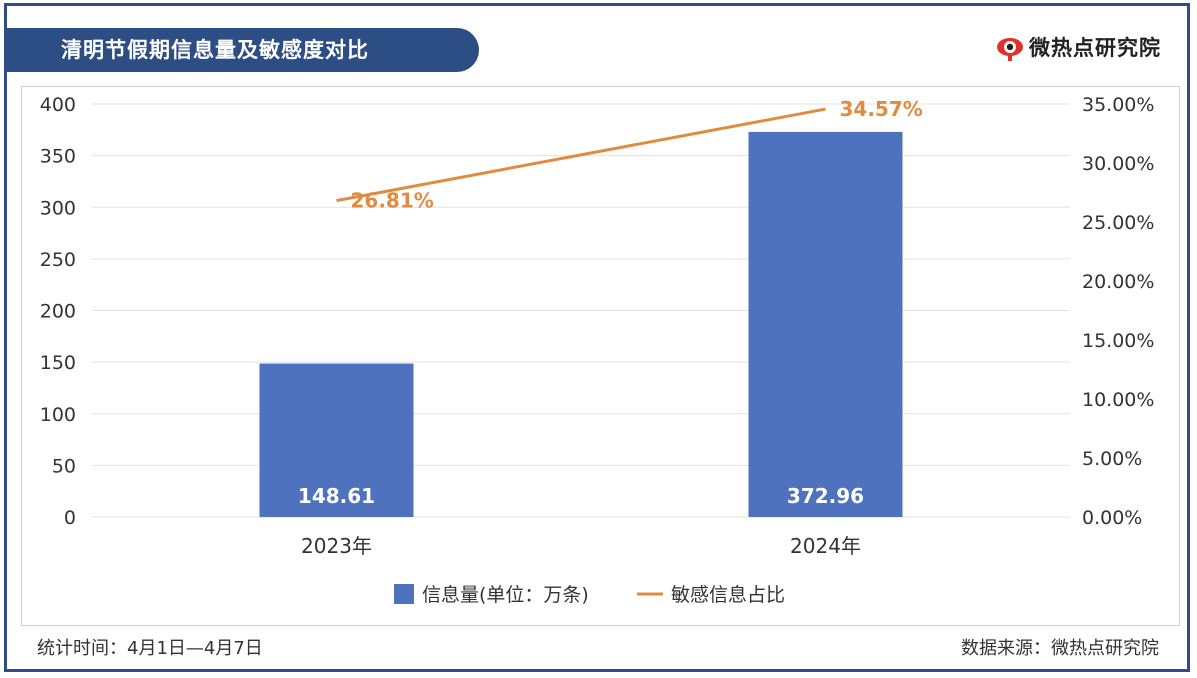 Image resolution: width=1197 pixels, height=678 pixels. I want to click on y-right-tick-label: 10.00%, so click(1118, 400).